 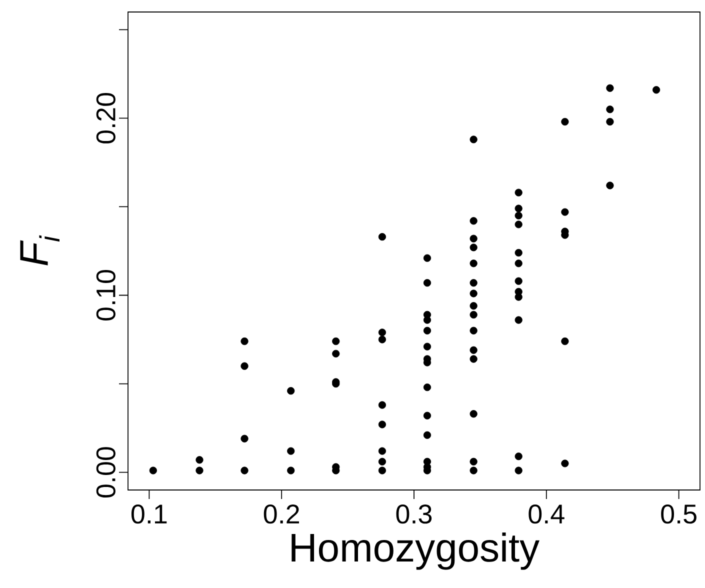 I want to click on x-tick-label: 0.3, so click(x=414, y=514).